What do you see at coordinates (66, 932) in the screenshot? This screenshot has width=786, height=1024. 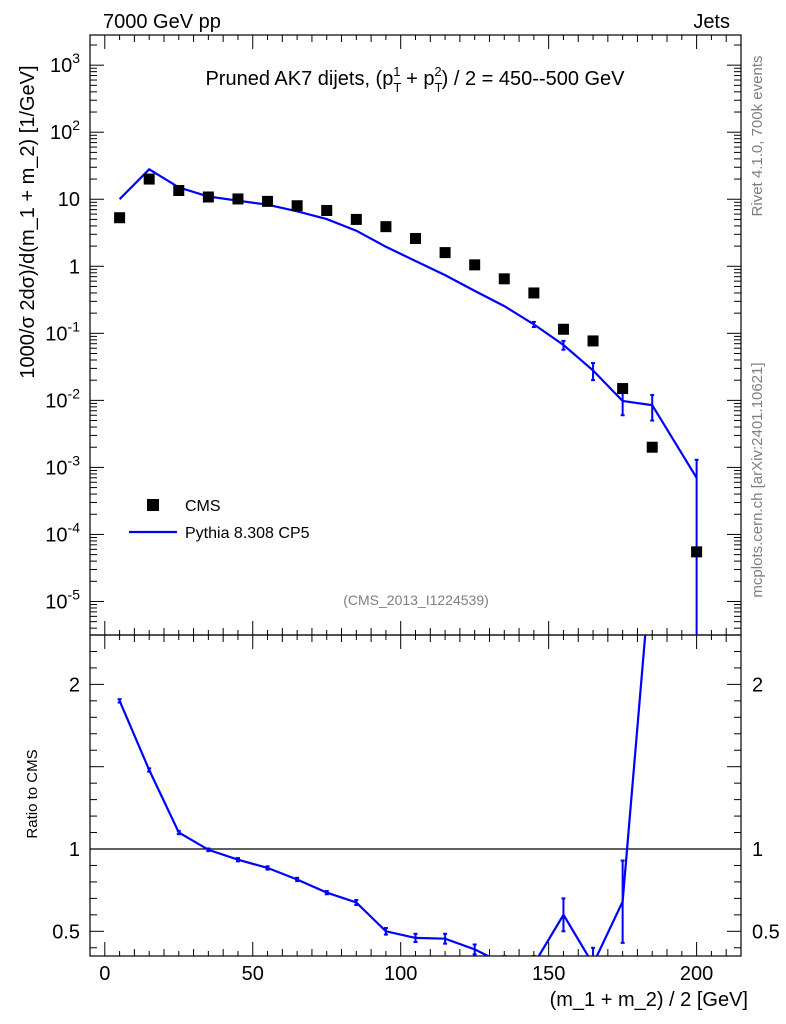 I see `ratio-y-tick-label: 0.5` at bounding box center [66, 932].